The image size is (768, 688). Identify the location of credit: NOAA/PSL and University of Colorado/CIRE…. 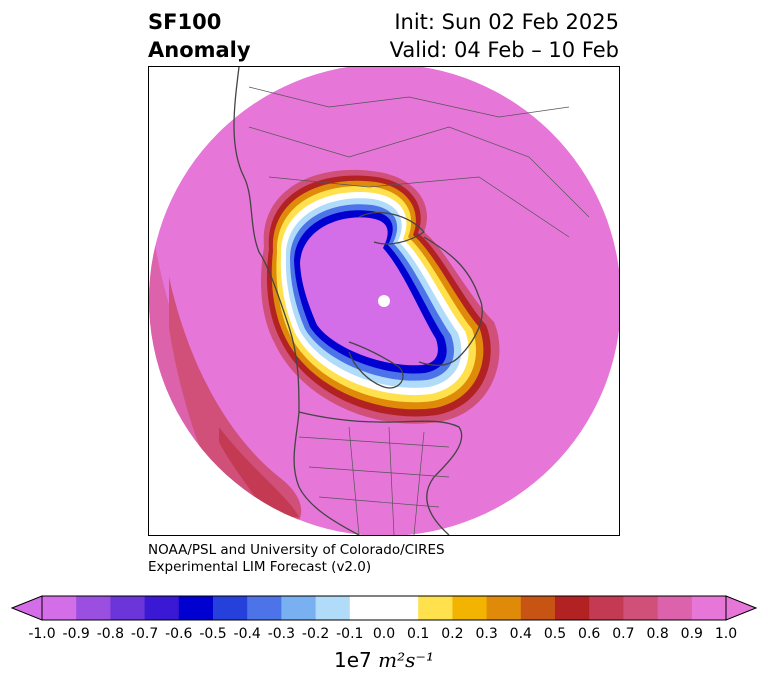
(296, 559).